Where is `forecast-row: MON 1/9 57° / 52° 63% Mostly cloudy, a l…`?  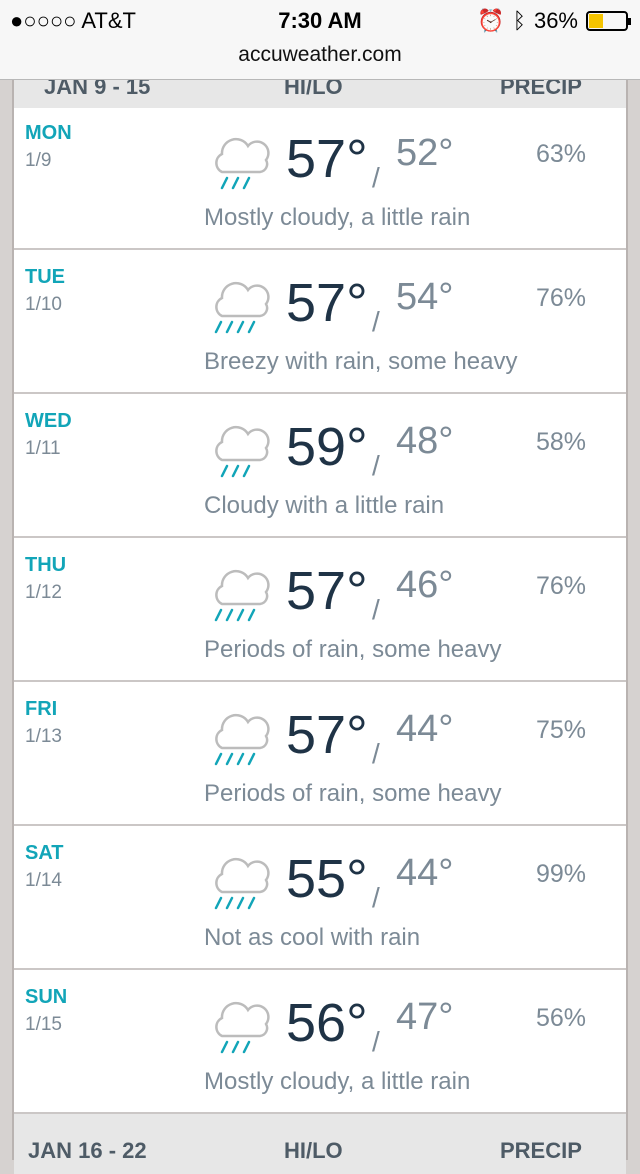 forecast-row: MON 1/9 57° / 52° 63% Mostly cloudy, a l… is located at coordinates (320, 178).